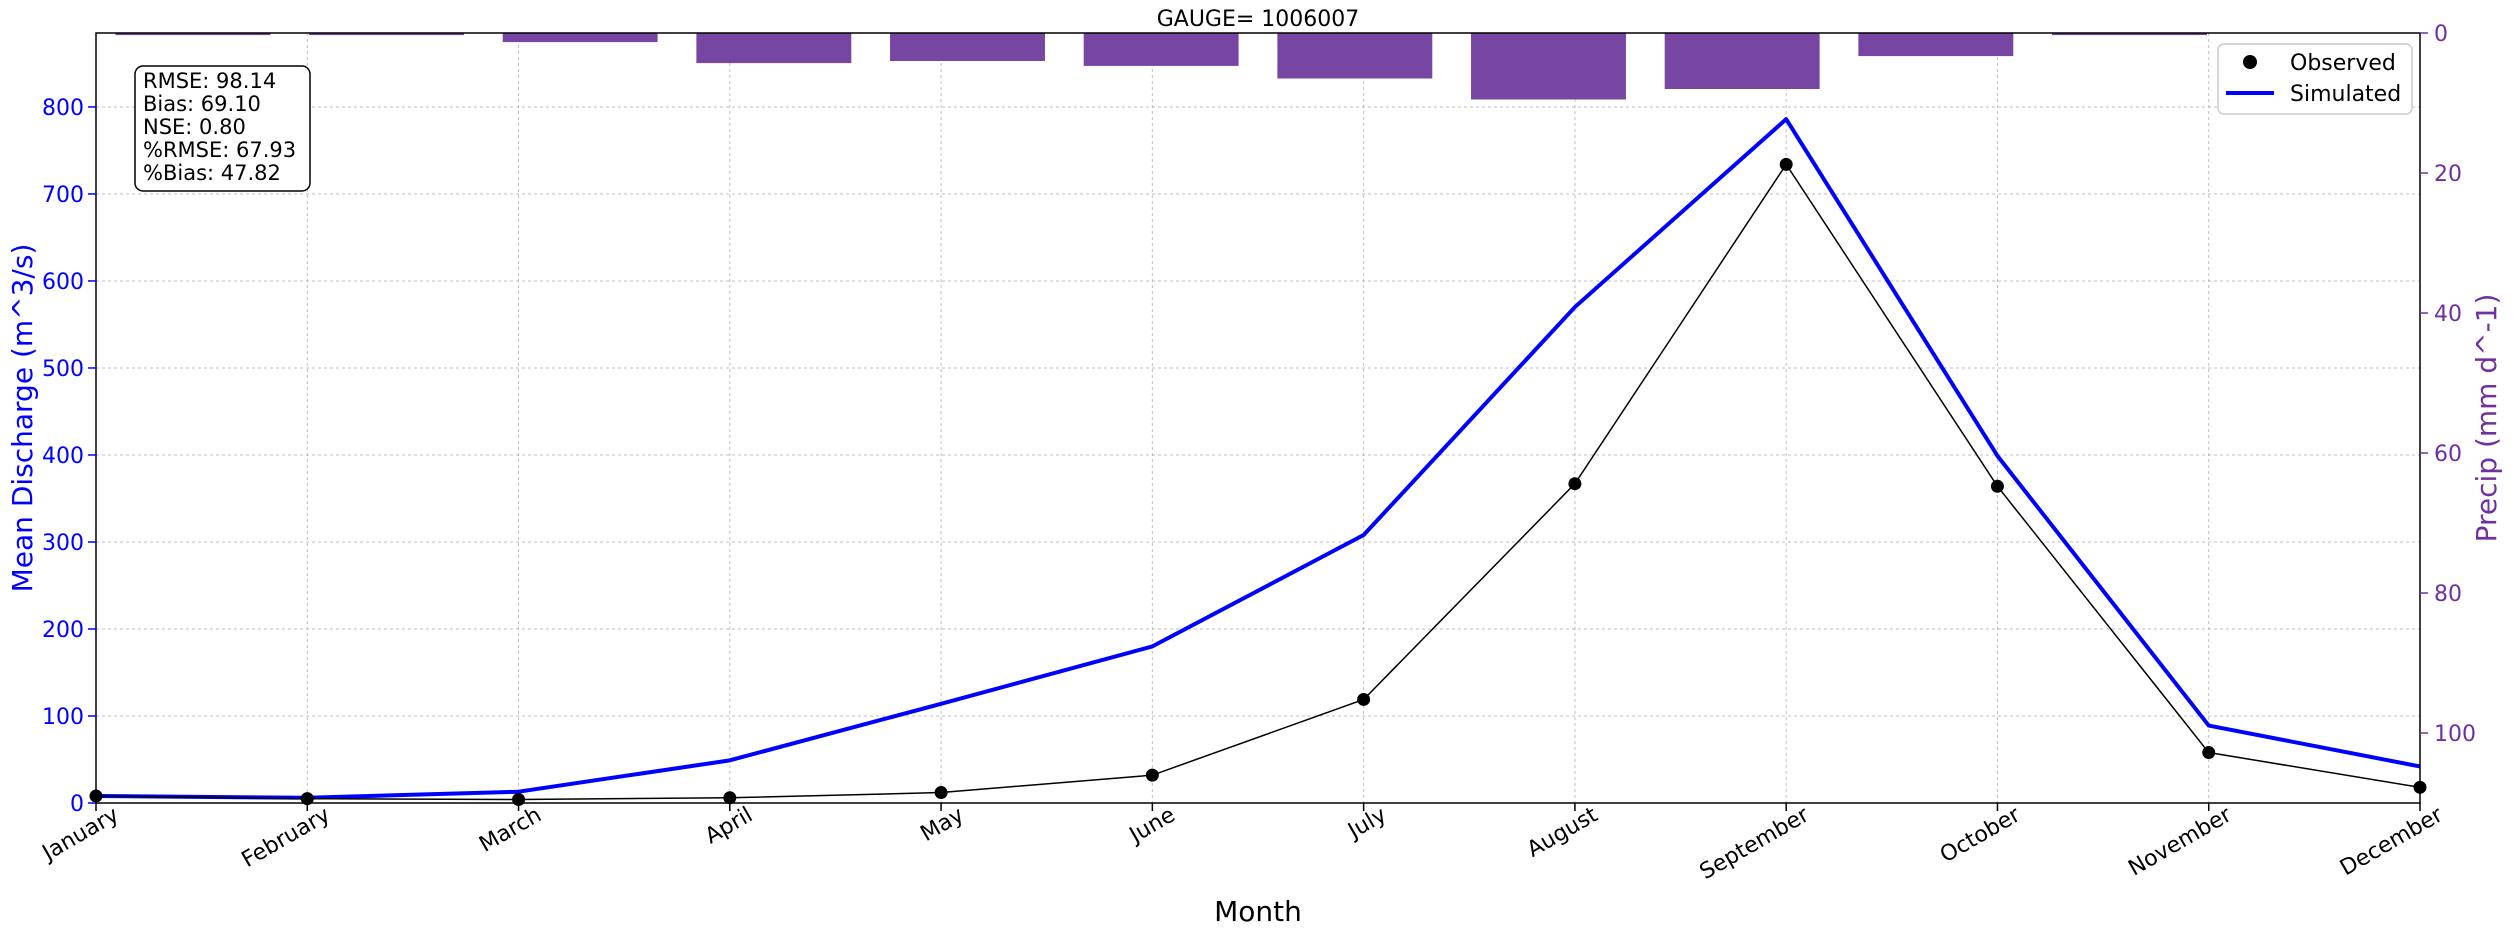 This screenshot has width=2516, height=940. I want to click on y-right-tick-label: 80, so click(2448, 594).